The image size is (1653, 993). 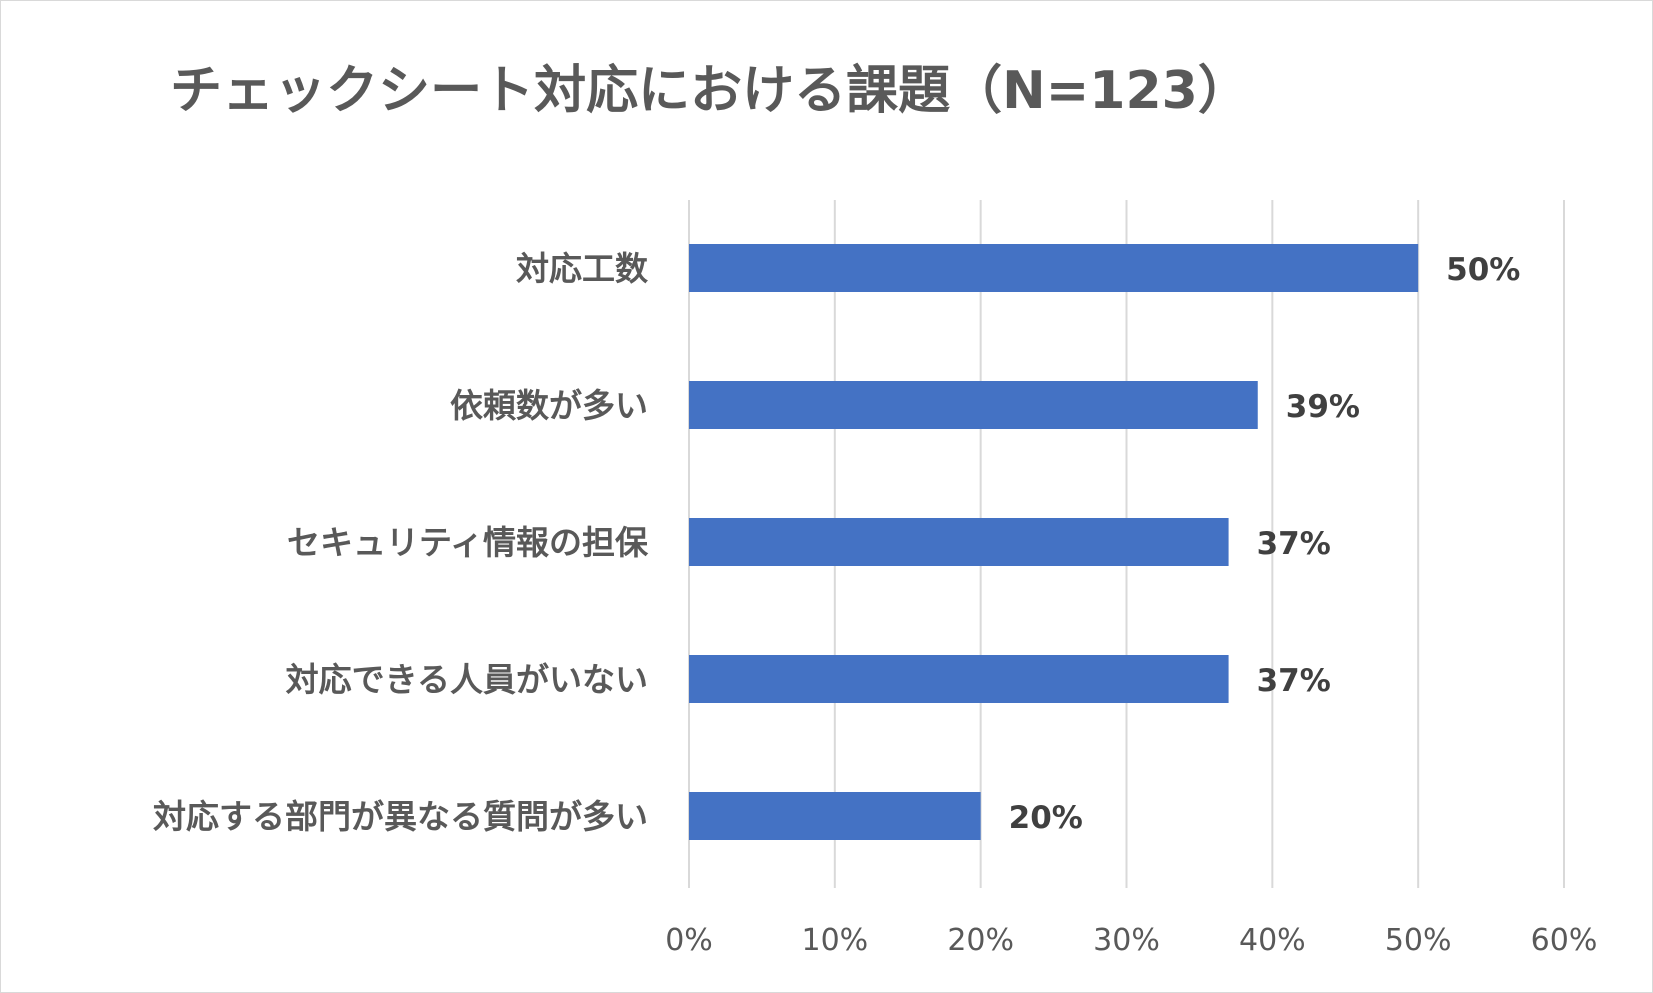 I want to click on category-label: セキュリティ情報の担保, so click(x=468, y=542).